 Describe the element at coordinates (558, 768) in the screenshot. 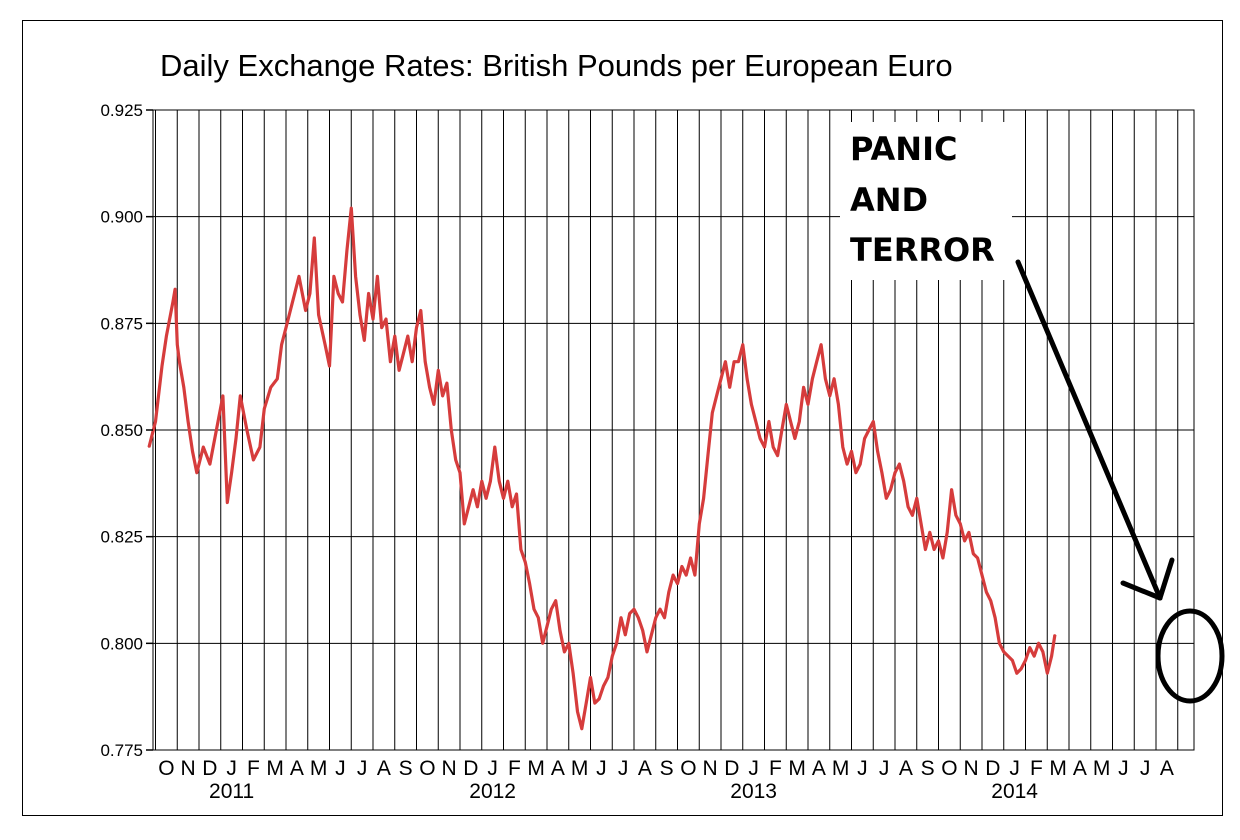

I see `x-month-label: A` at that location.